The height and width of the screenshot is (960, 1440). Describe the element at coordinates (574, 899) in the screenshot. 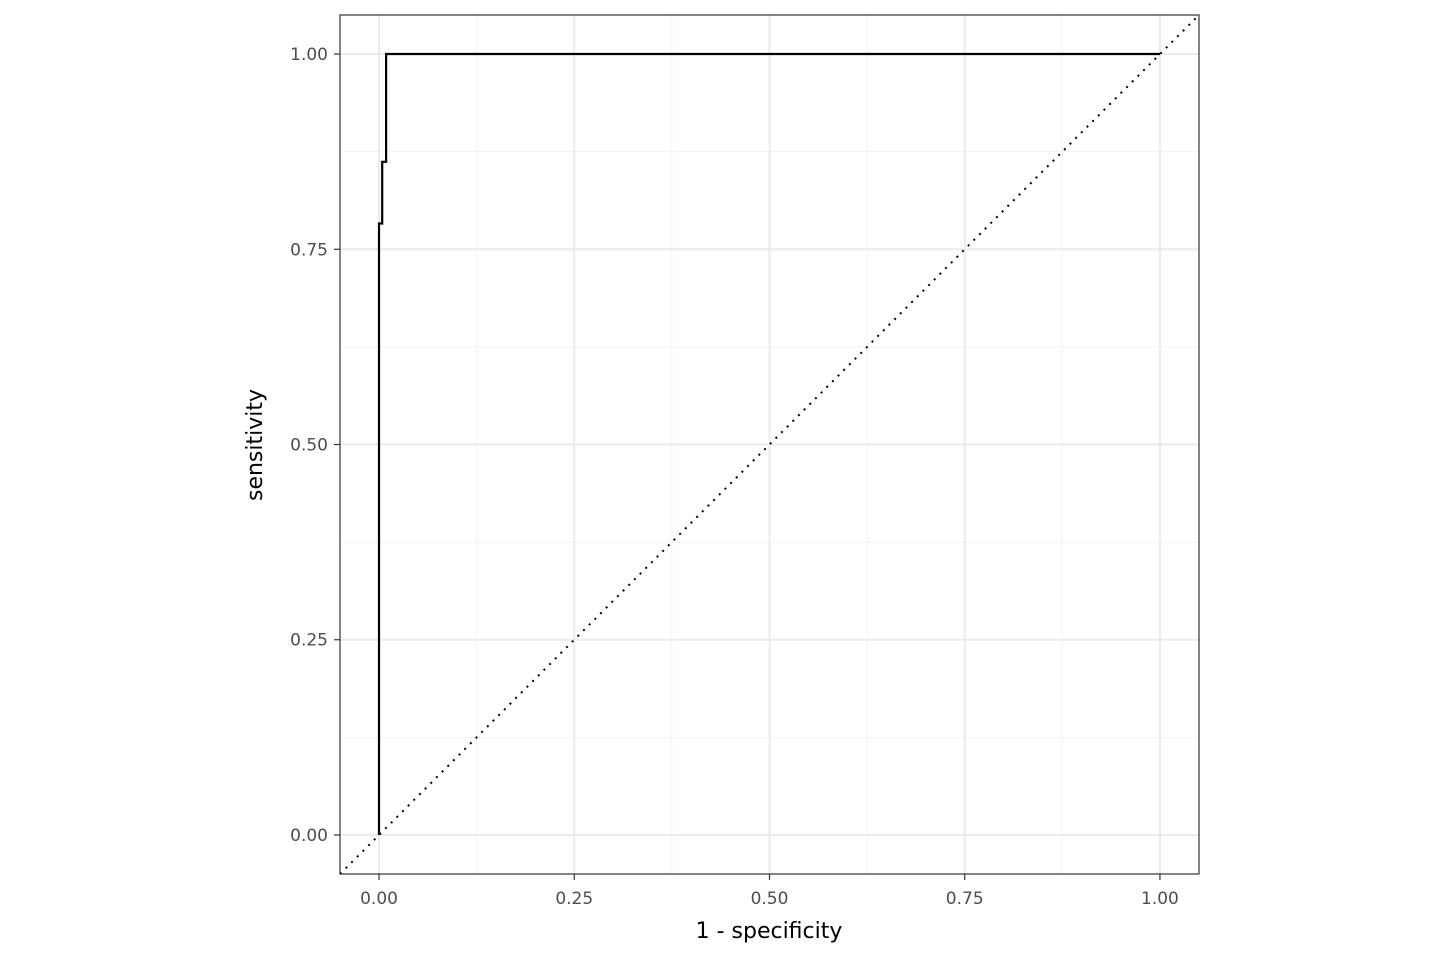

I see `x-tick-label: 0.25` at that location.